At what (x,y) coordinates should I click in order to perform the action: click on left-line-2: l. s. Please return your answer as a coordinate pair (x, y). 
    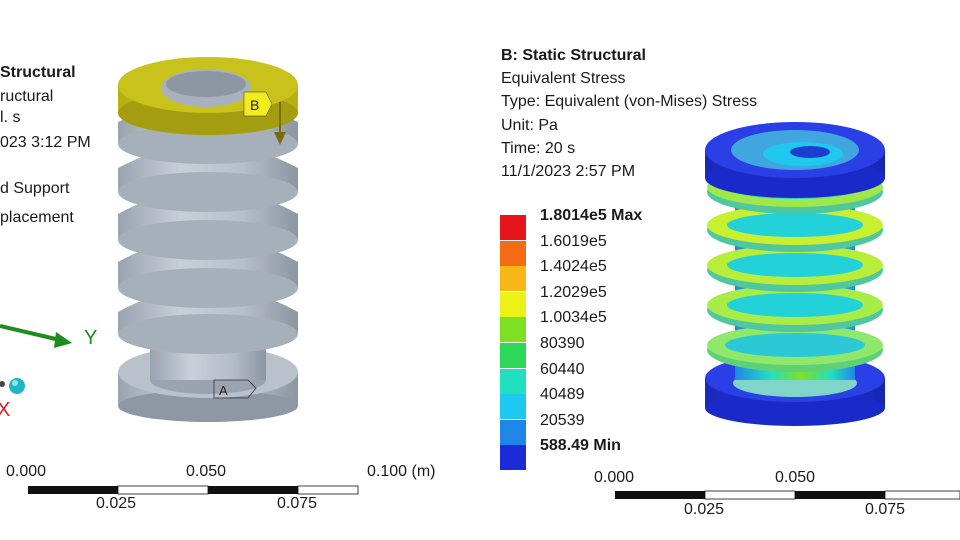
    Looking at the image, I should click on (10, 117).